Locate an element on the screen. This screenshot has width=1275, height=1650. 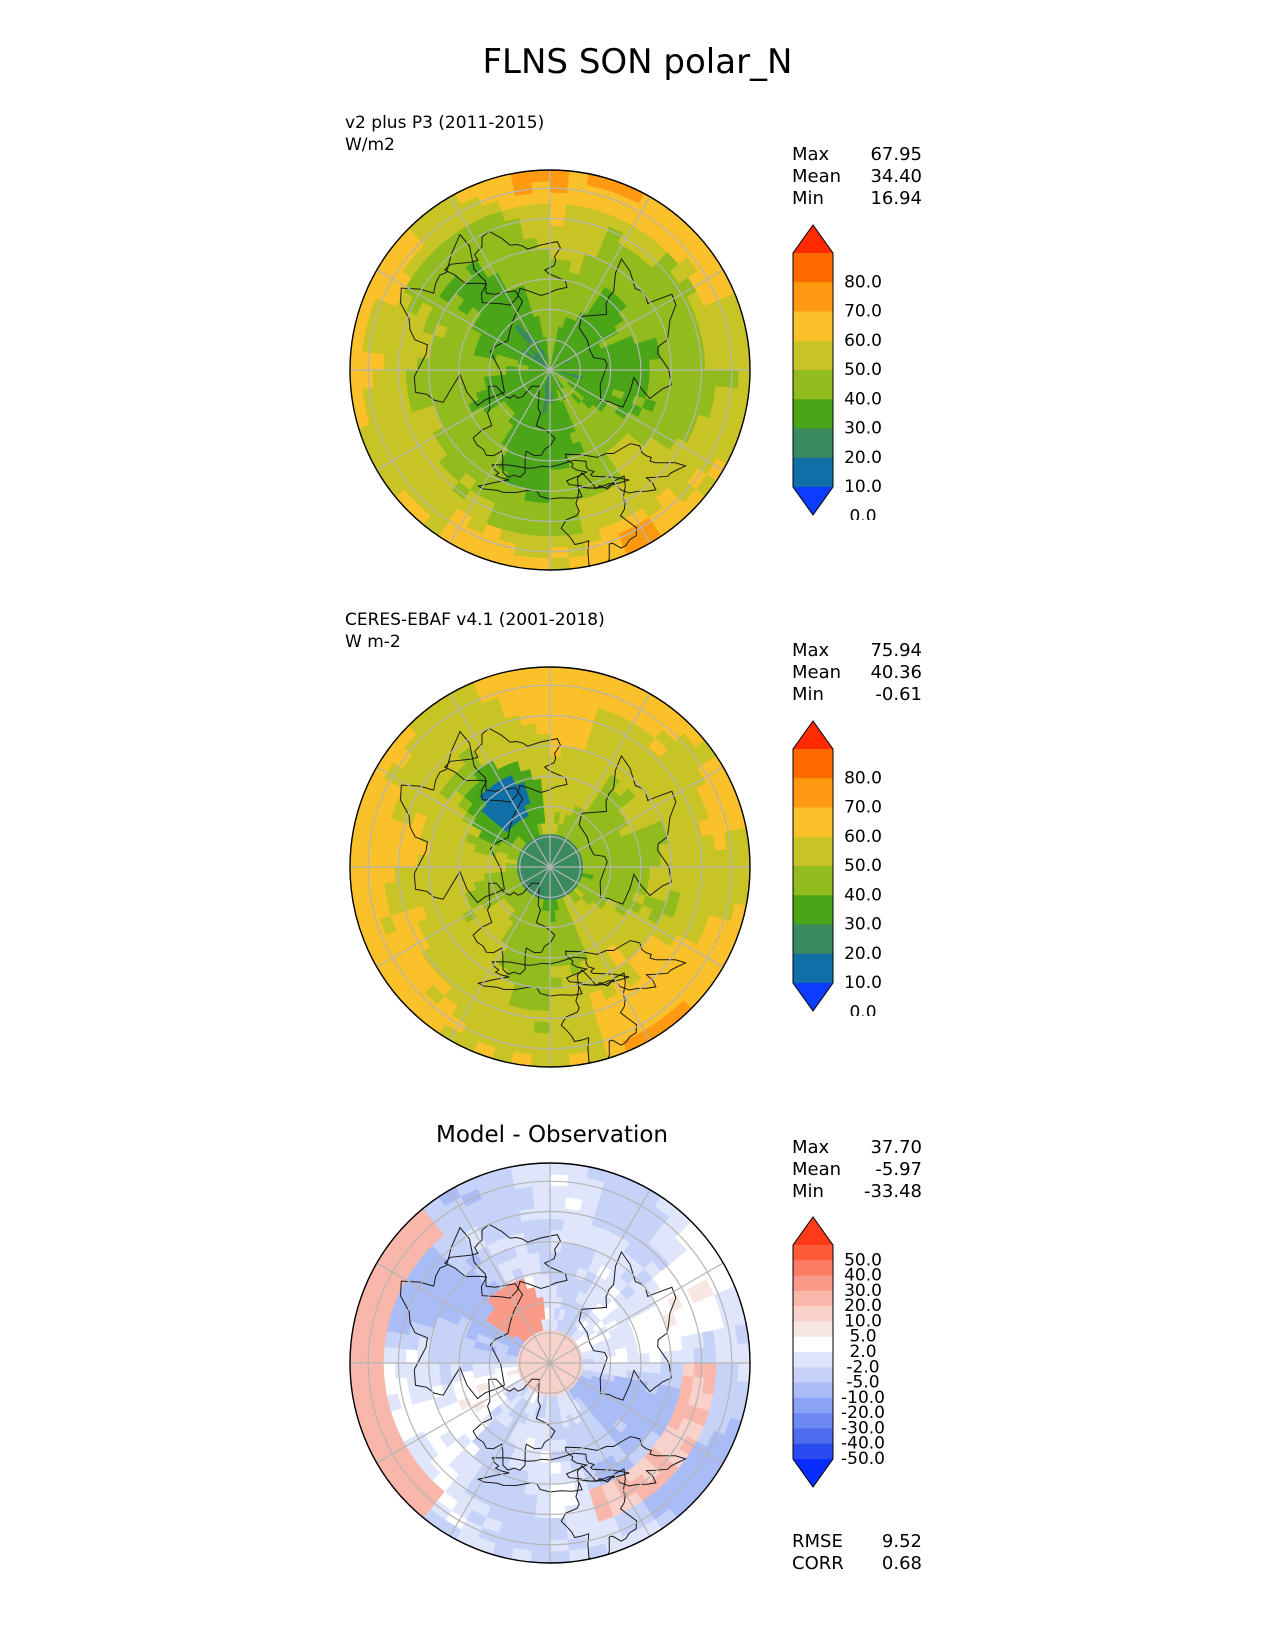
panel-1-header: v2 plus P3 (2011-2015) W/m2 is located at coordinates (444, 134).